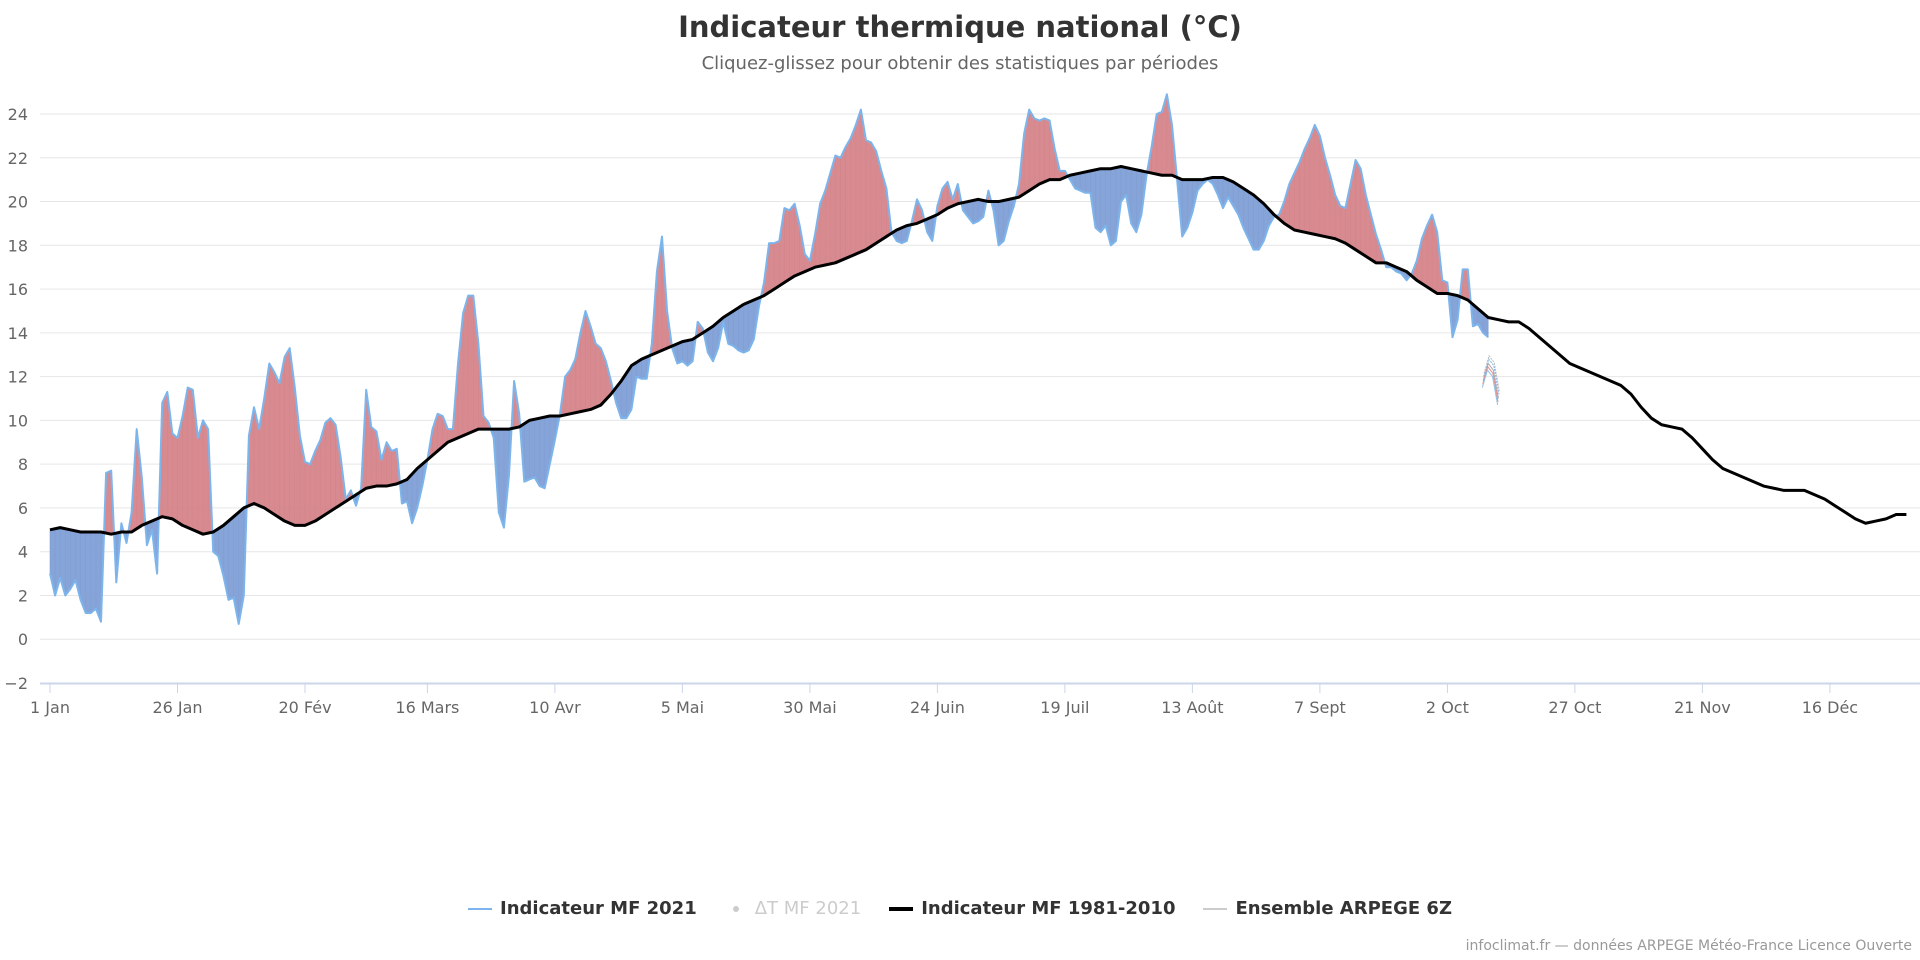 This screenshot has height=960, width=1920. Describe the element at coordinates (18, 158) in the screenshot. I see `y-tick-label: 22` at that location.